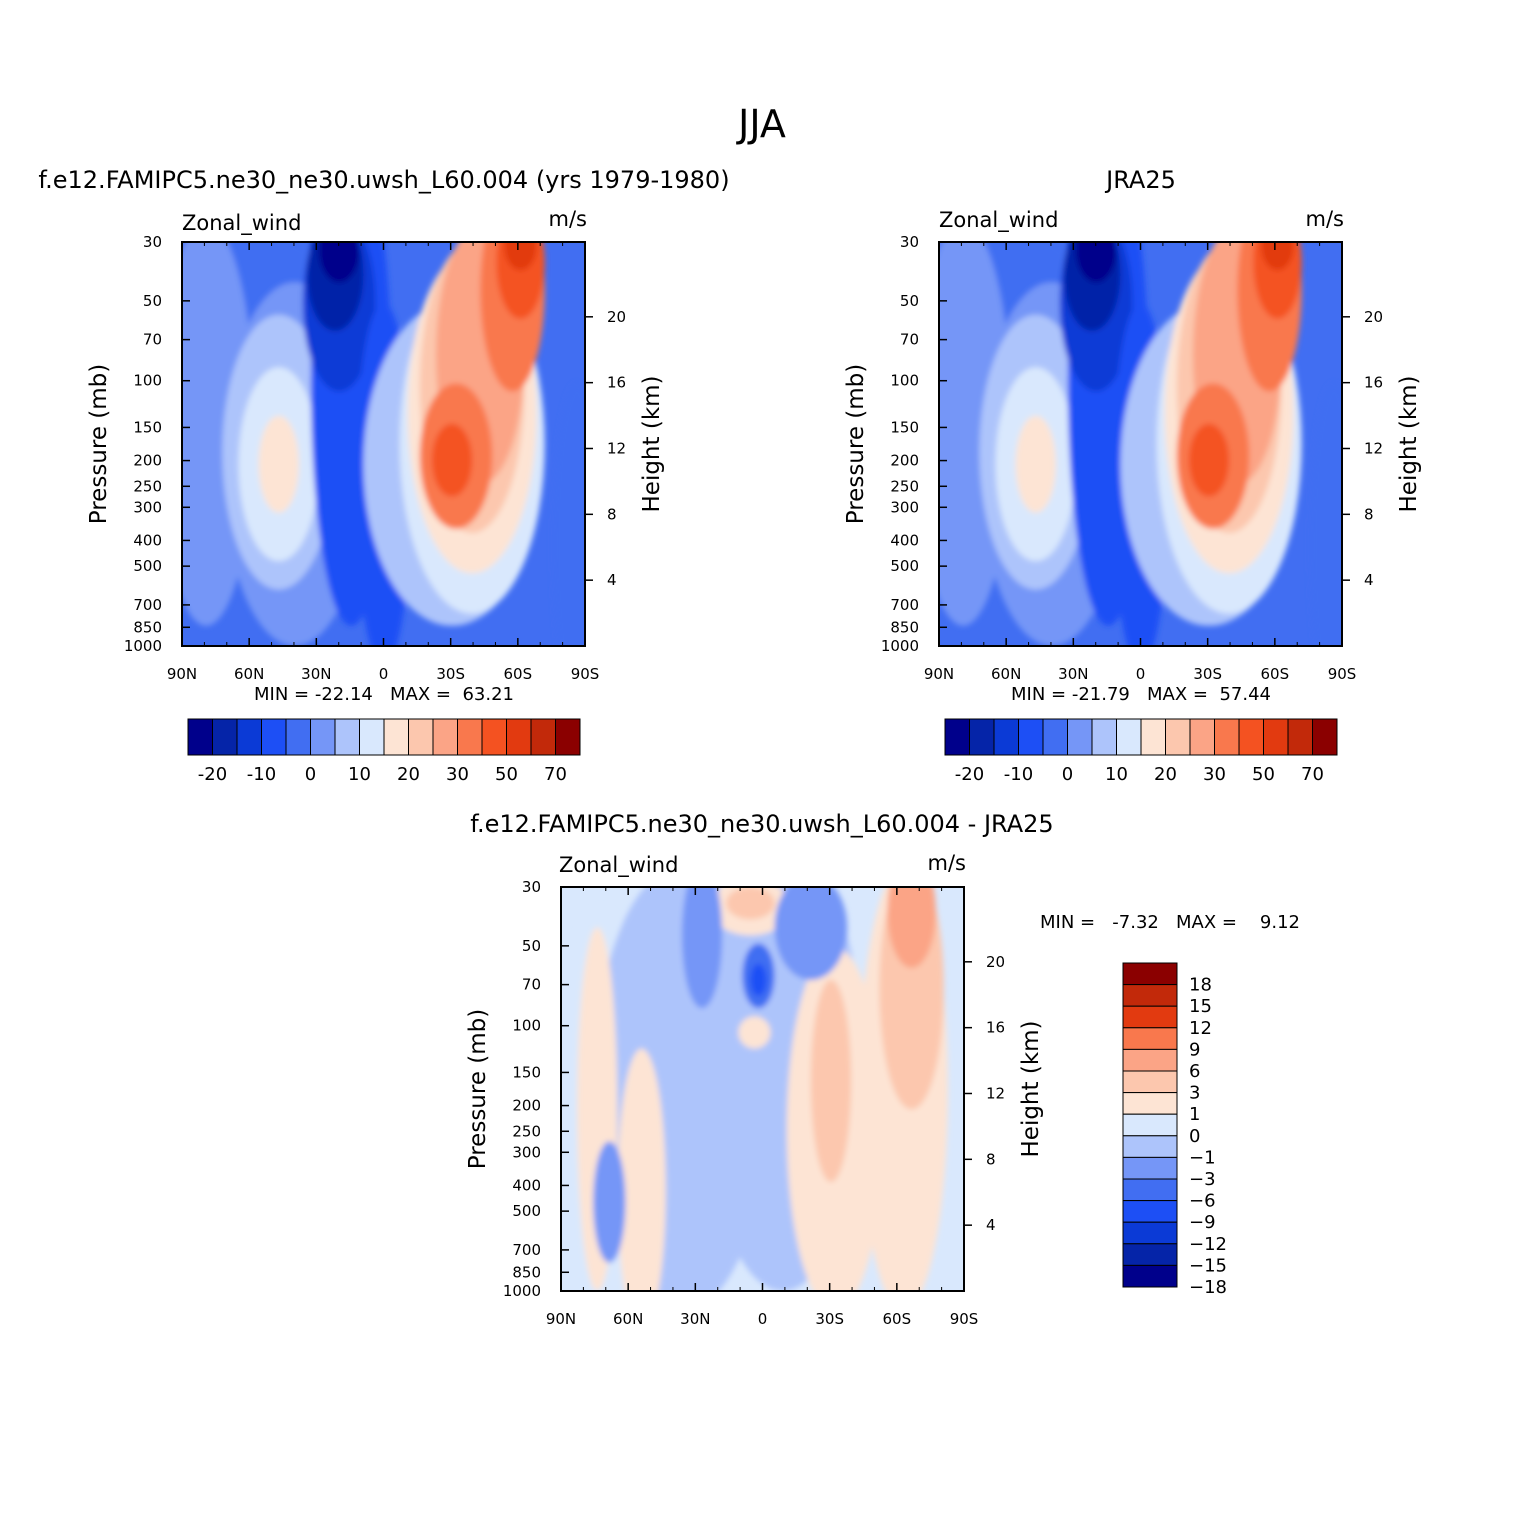  Describe the element at coordinates (1263, 774) in the screenshot. I see `colorbar-label: 50` at that location.